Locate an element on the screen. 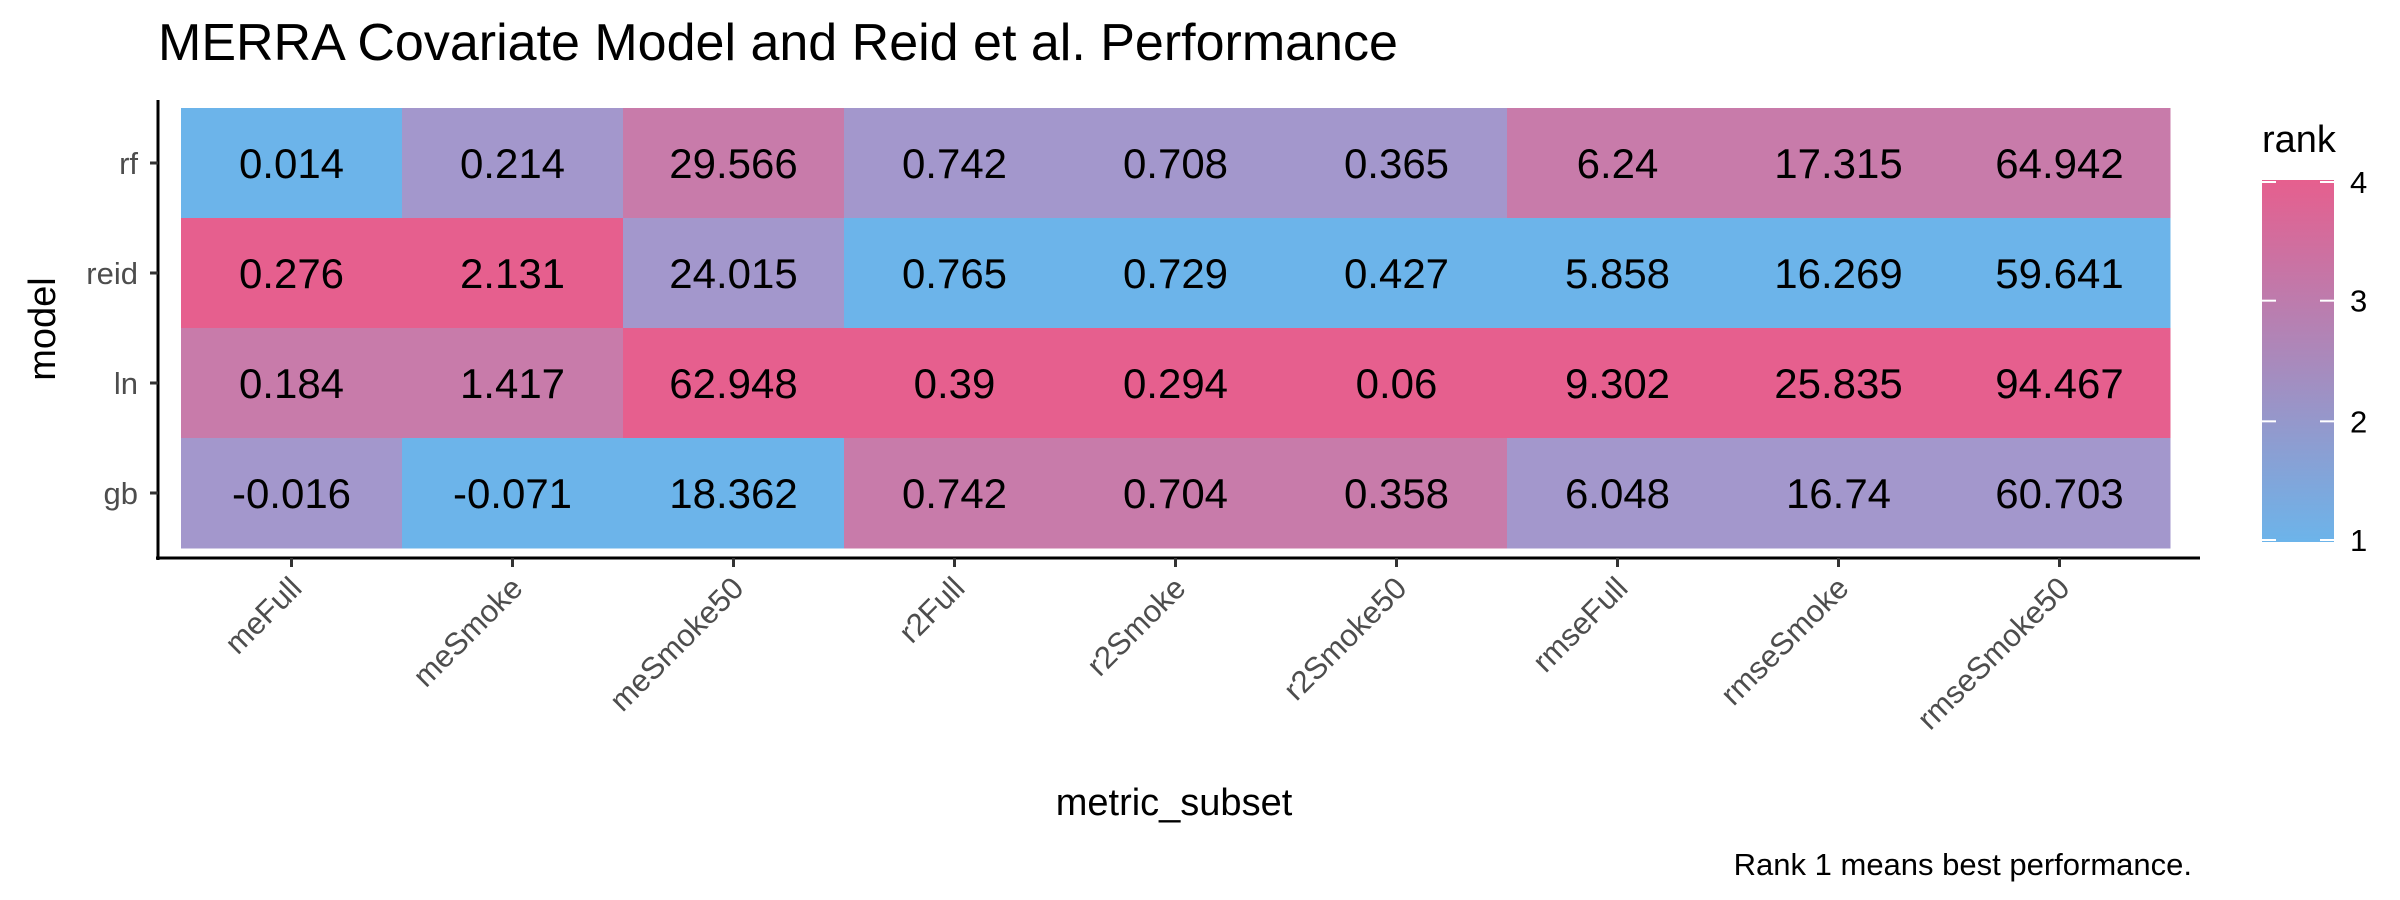 This screenshot has height=900, width=2400. cell-value-label: 0.358 is located at coordinates (1396, 493).